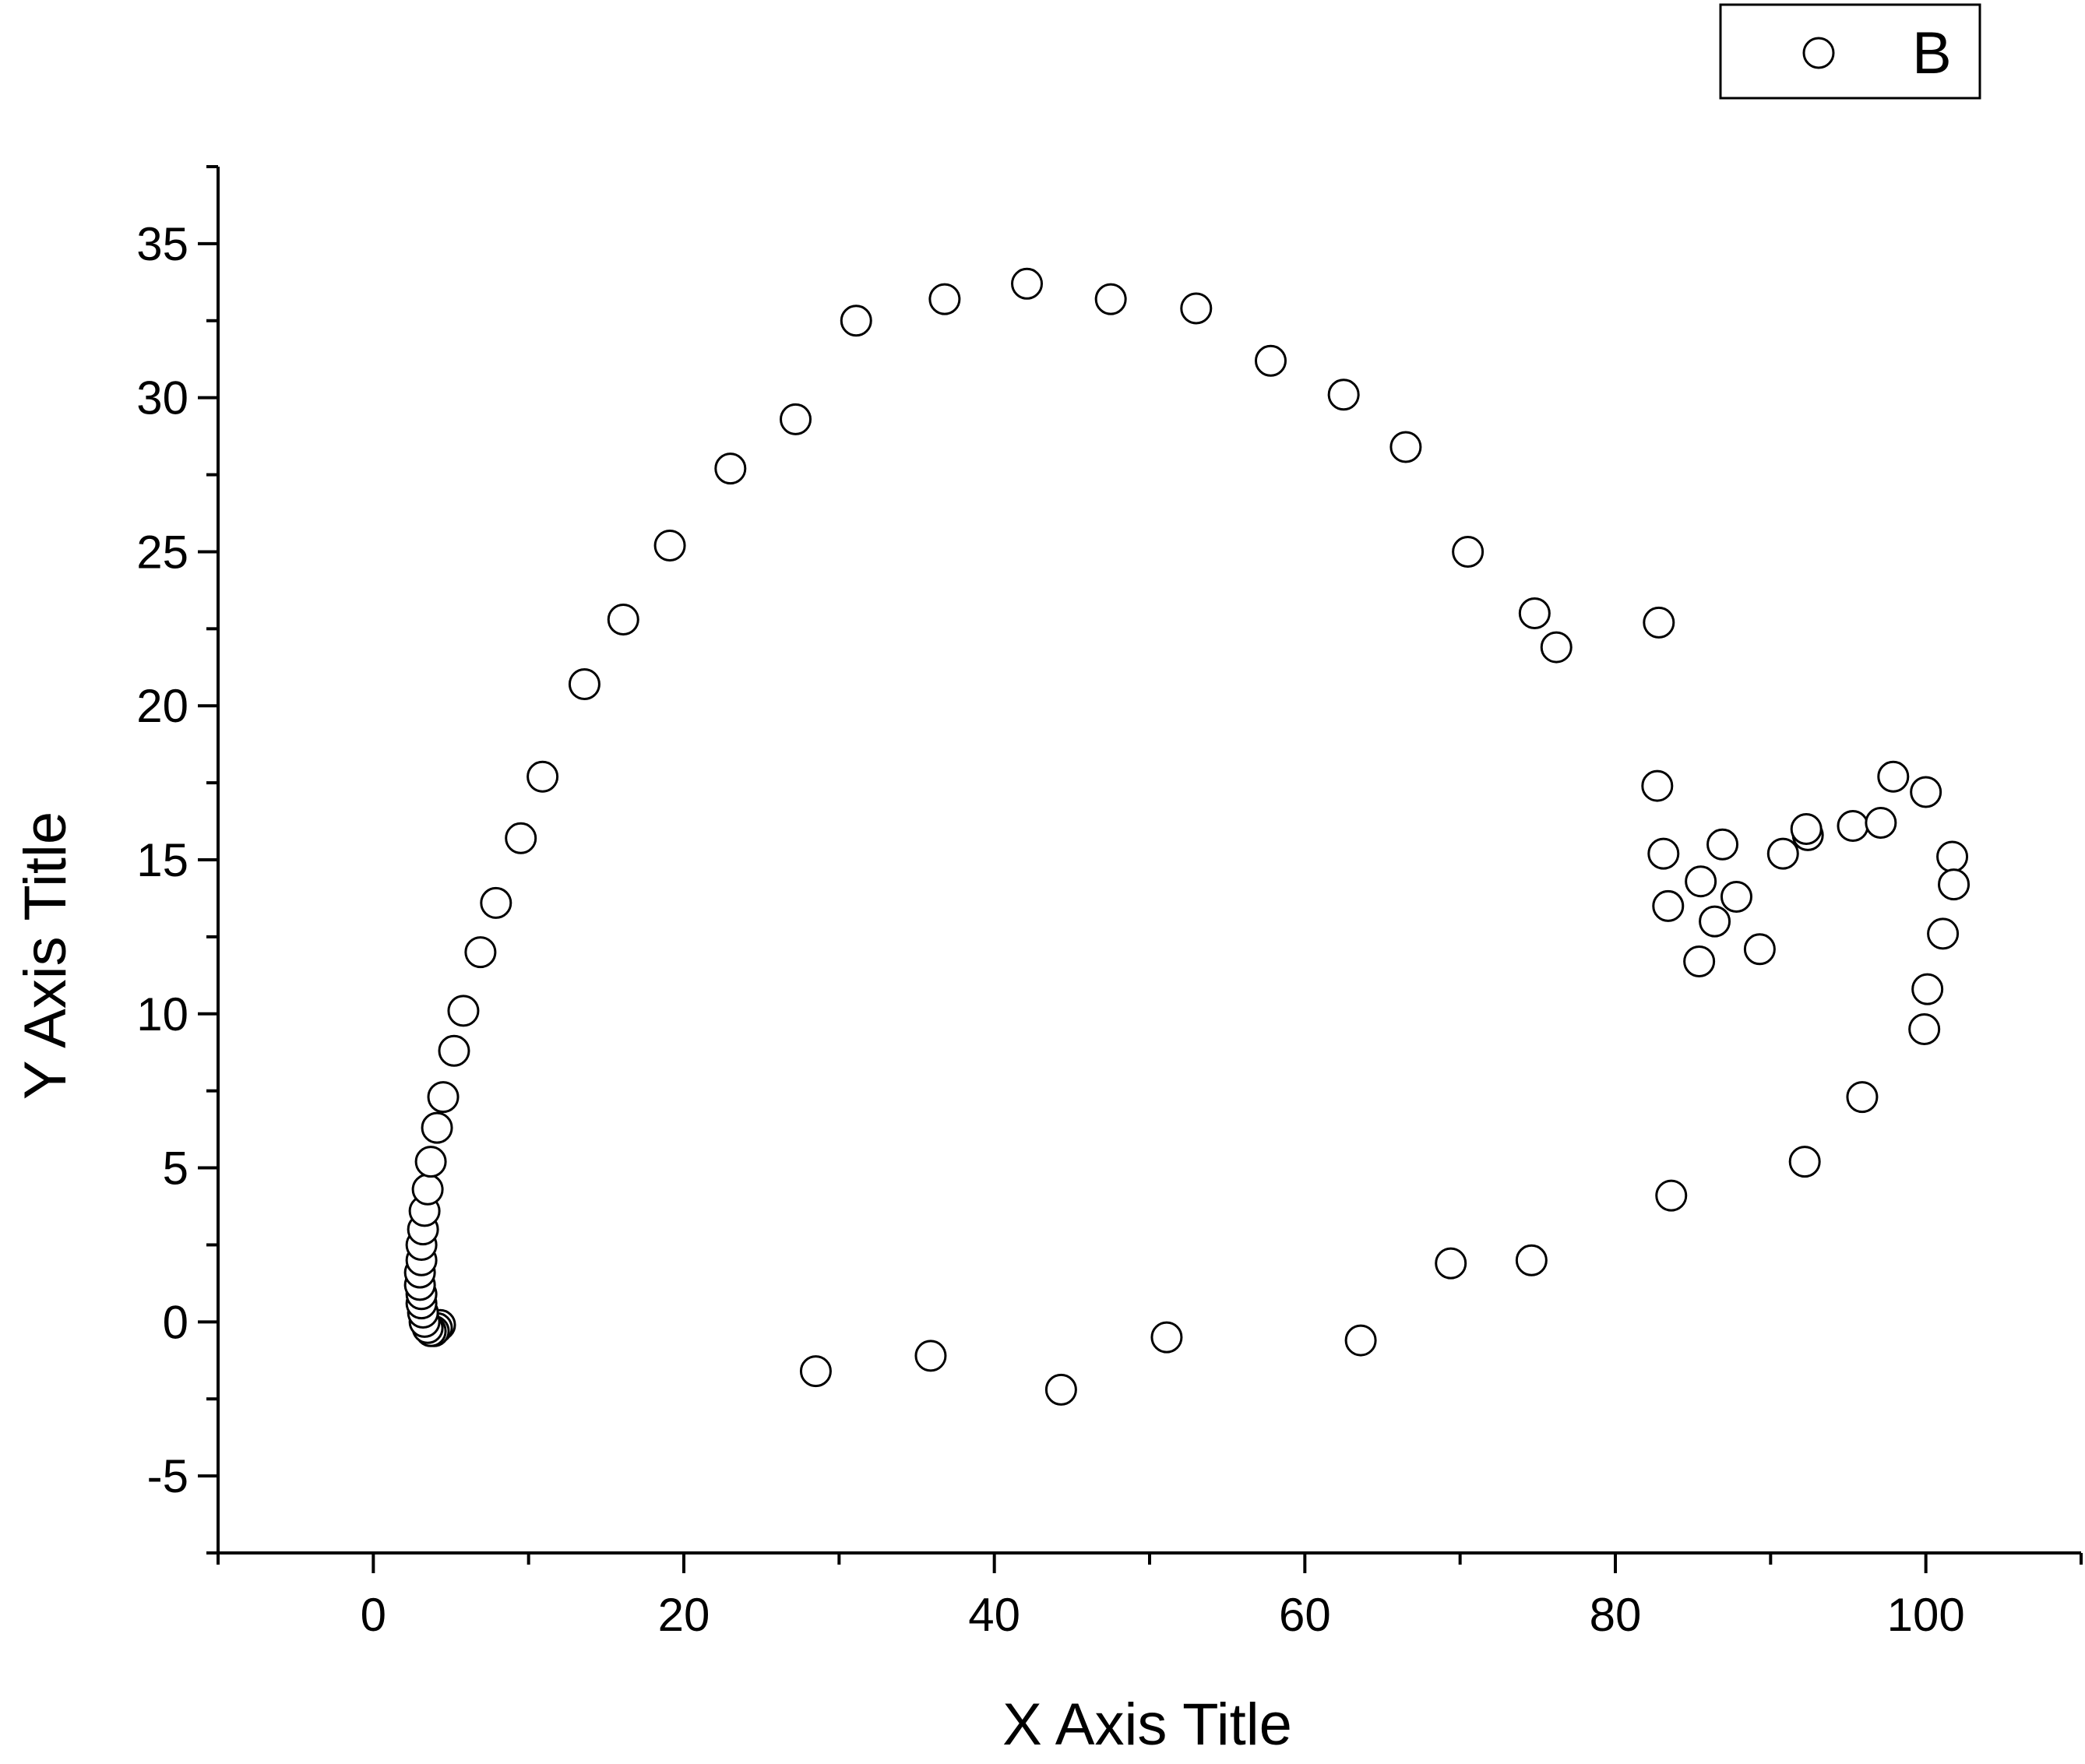 The height and width of the screenshot is (1764, 2085). Describe the element at coordinates (684, 1615) in the screenshot. I see `x-tick-label: 20` at that location.